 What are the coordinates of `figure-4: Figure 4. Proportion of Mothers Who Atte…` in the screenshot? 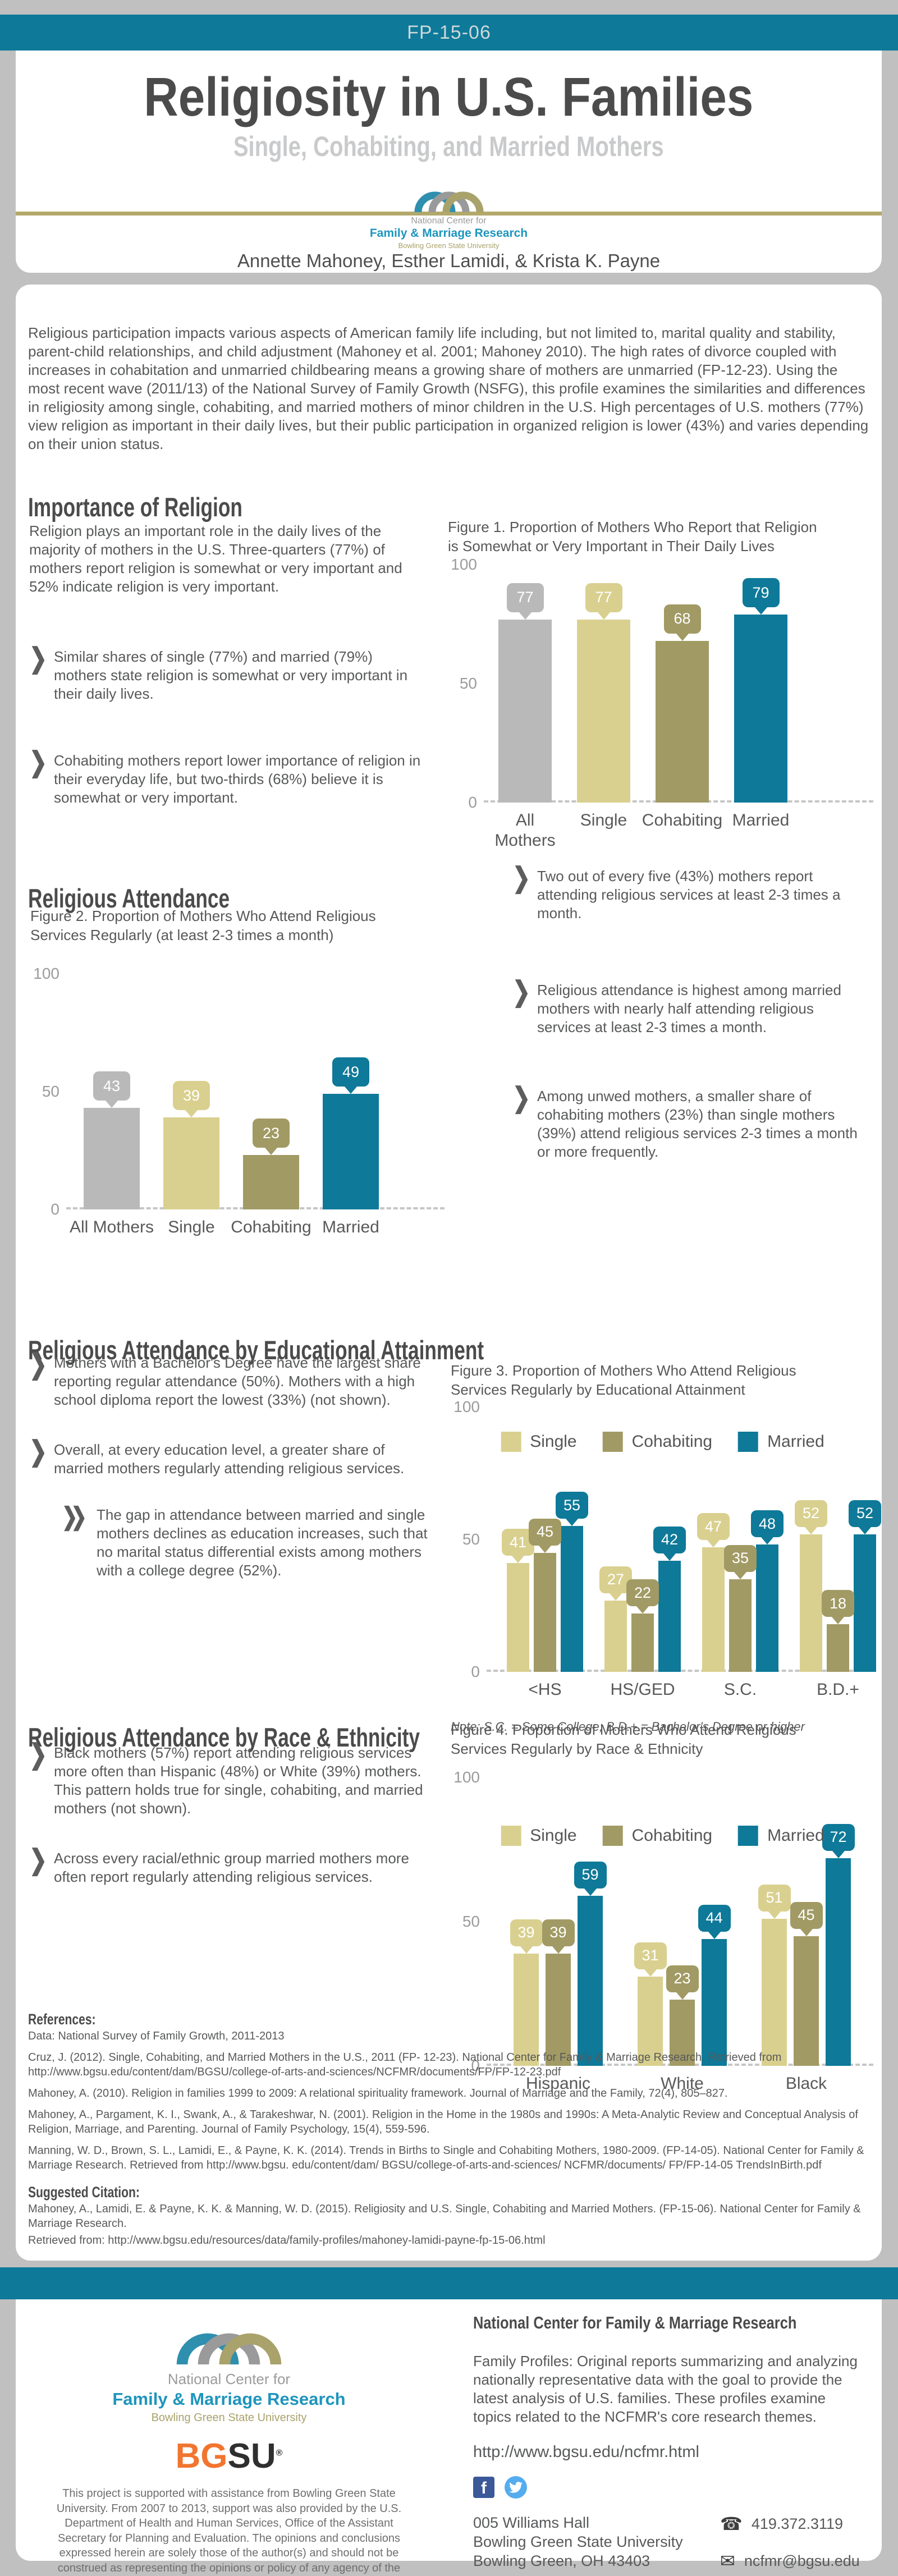 It's located at (662, 1911).